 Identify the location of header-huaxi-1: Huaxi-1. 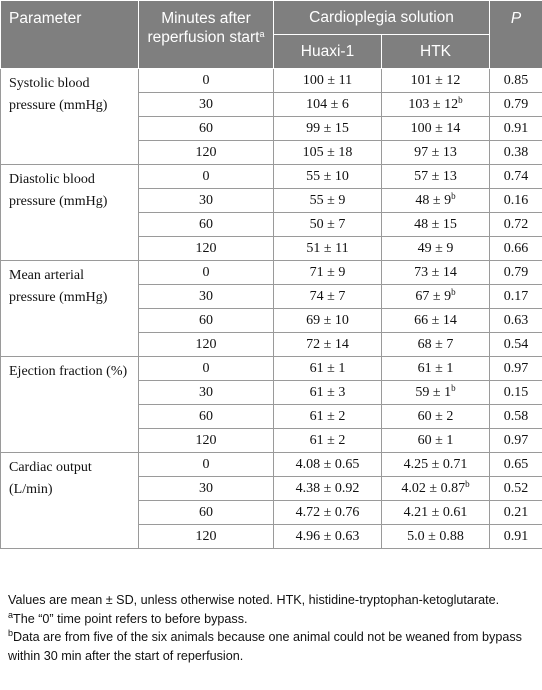
(327, 51).